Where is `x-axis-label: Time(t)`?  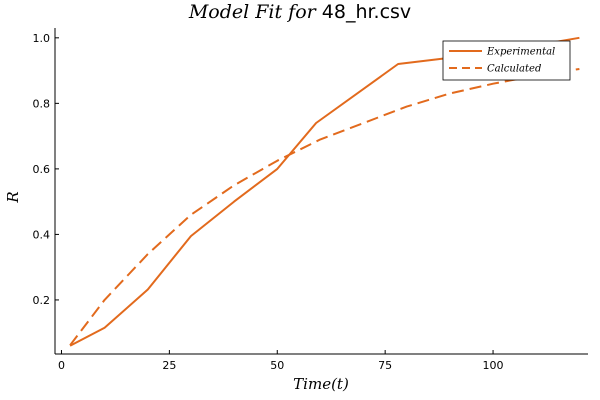 x-axis-label: Time(t) is located at coordinates (321, 384).